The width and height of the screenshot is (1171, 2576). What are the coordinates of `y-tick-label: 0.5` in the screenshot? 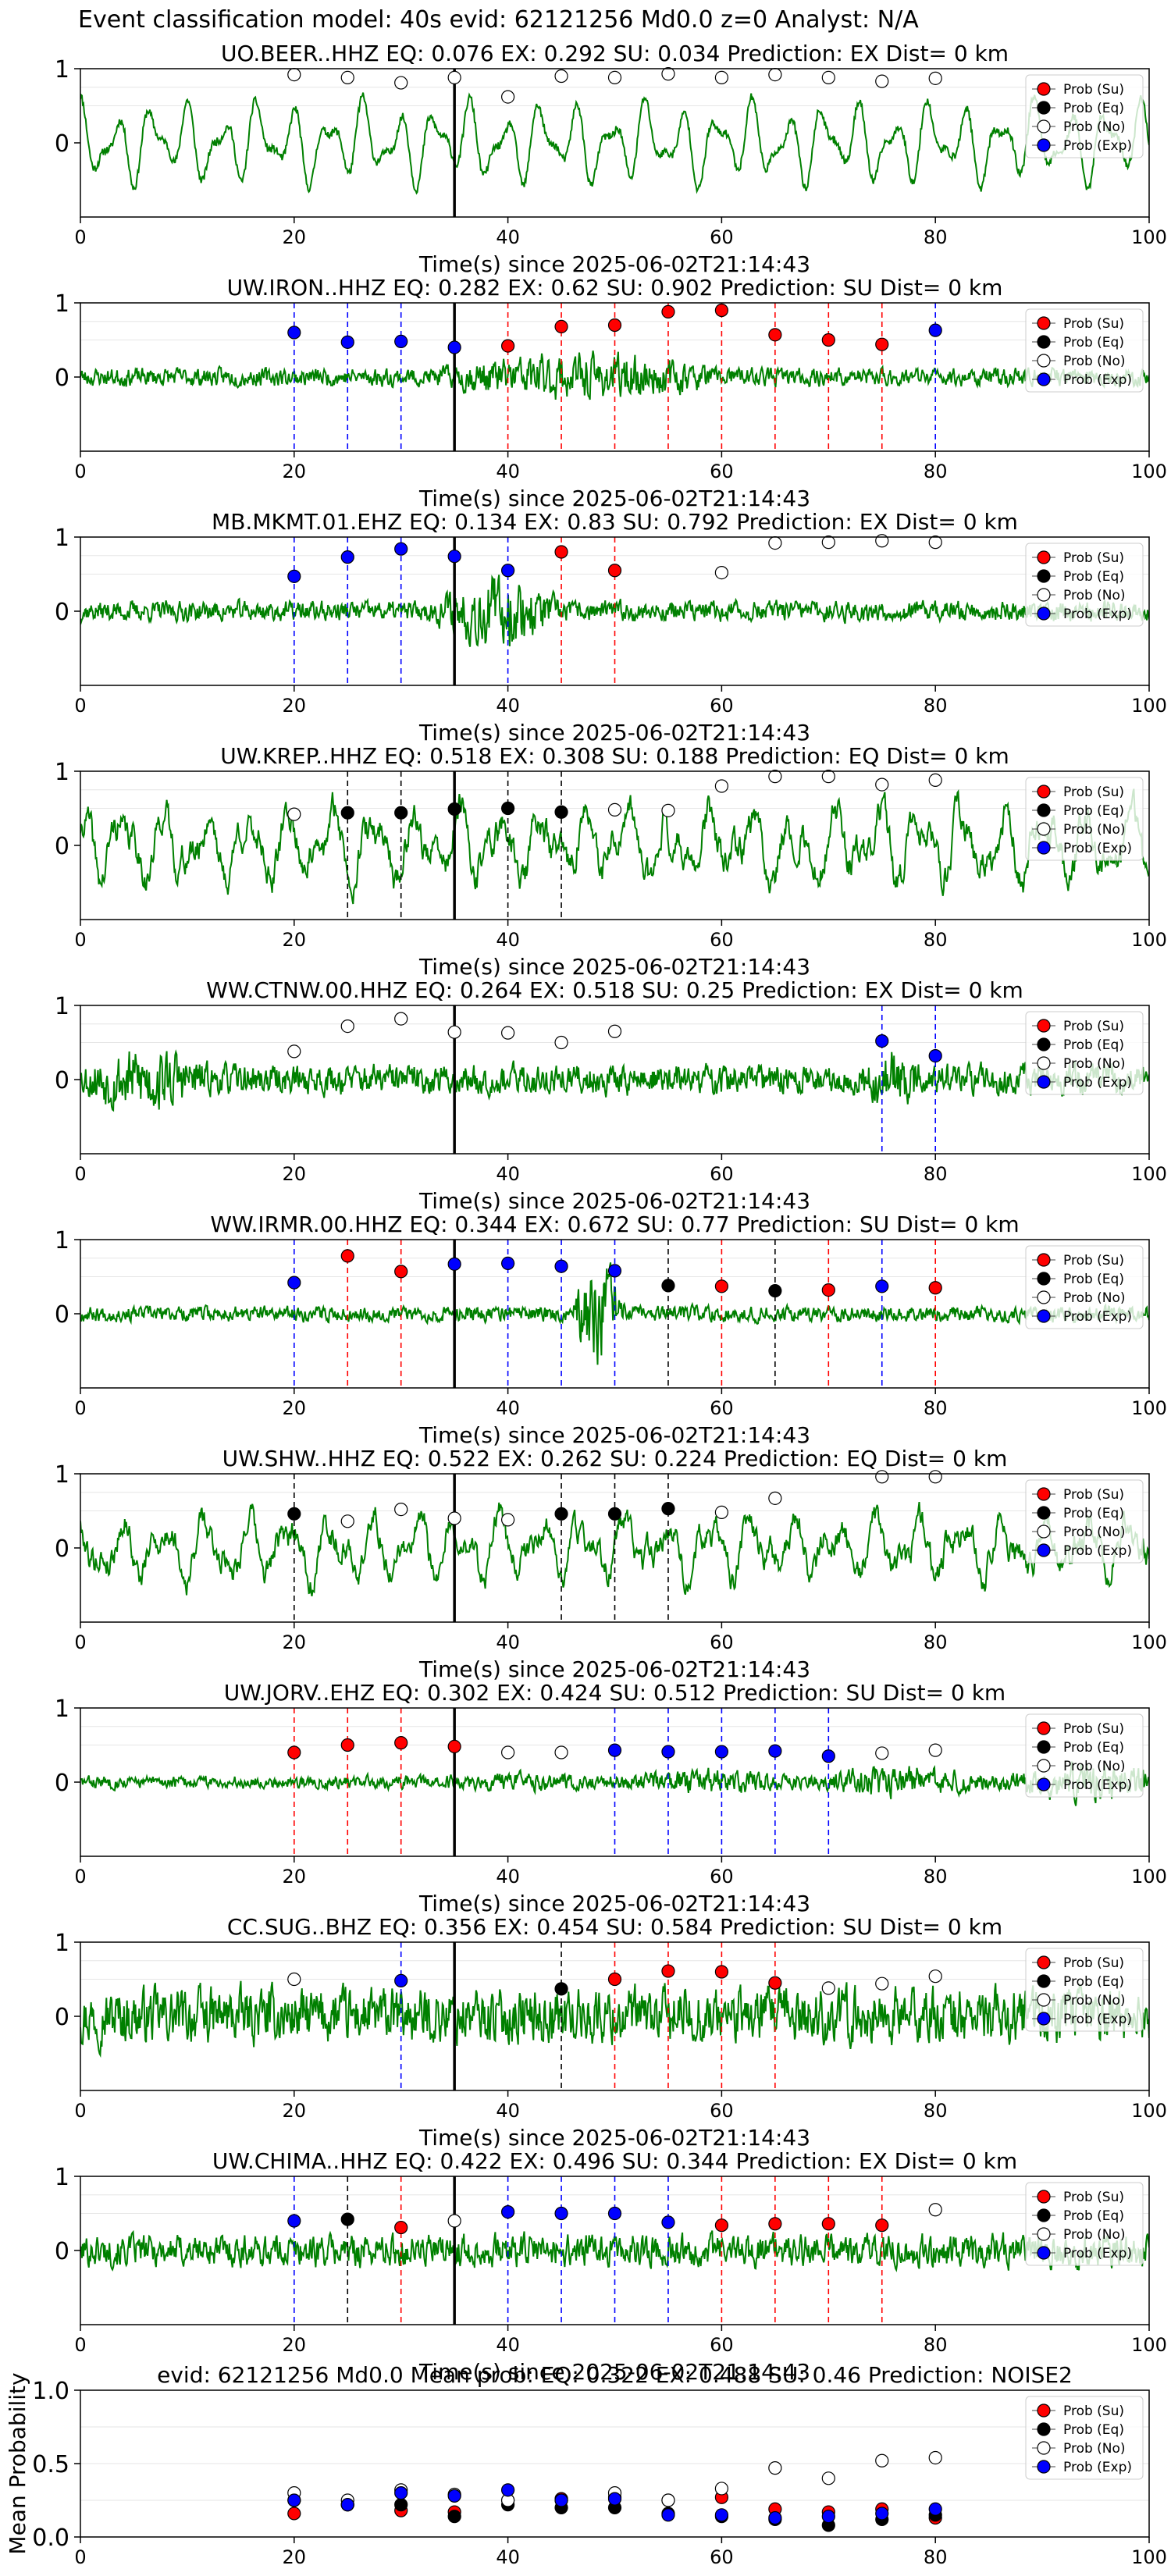 It's located at (51, 2464).